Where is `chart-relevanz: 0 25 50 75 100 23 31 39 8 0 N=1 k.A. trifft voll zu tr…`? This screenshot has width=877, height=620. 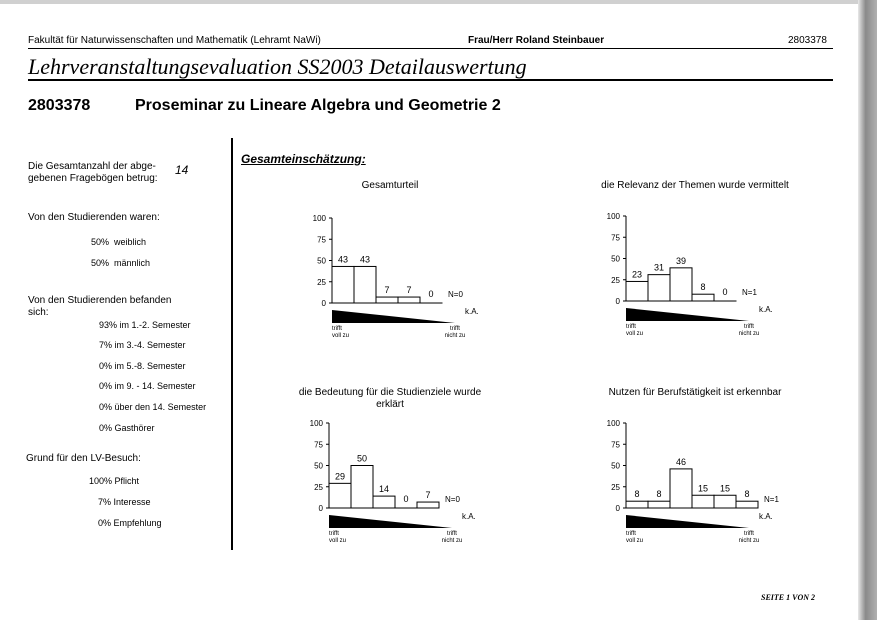 chart-relevanz: 0 25 50 75 100 23 31 39 8 0 N=1 k.A. trifft voll zu tr… is located at coordinates (694, 278).